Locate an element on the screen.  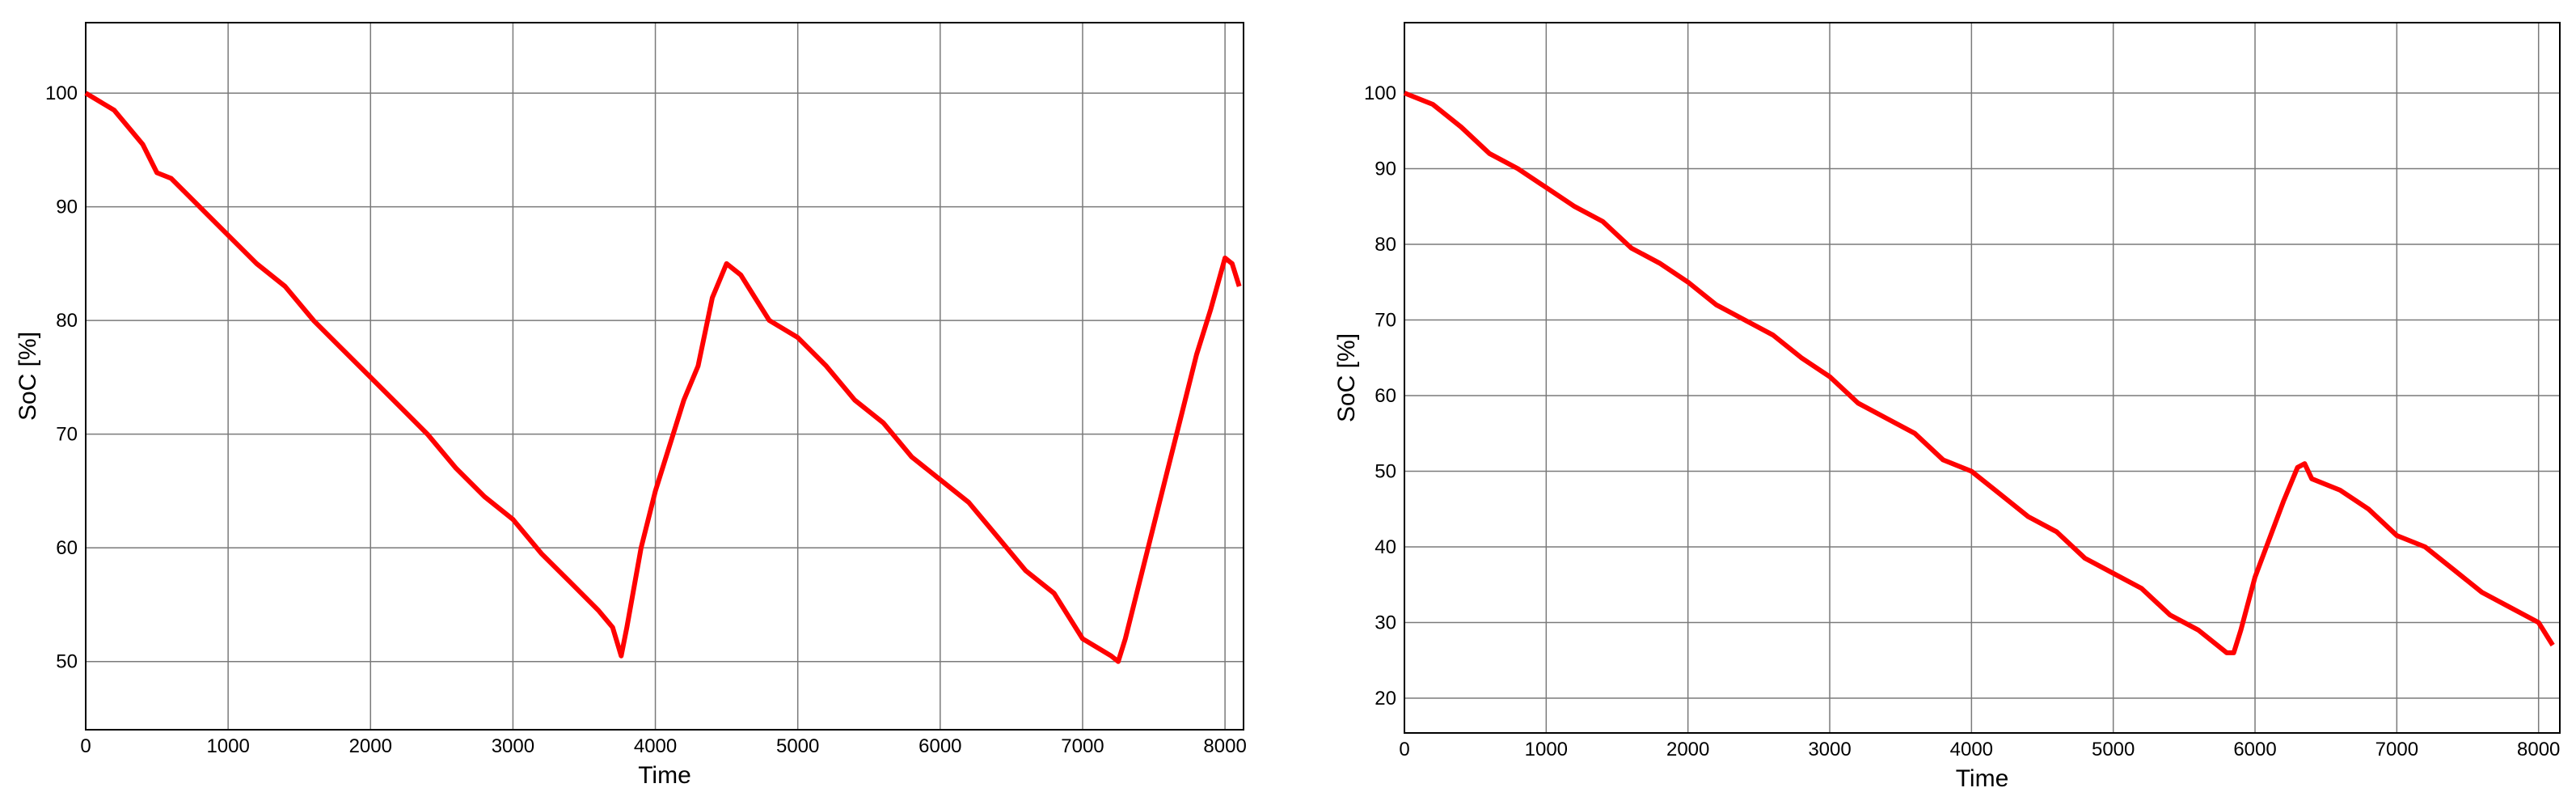
y-tick-label: 20 is located at coordinates (1385, 699).